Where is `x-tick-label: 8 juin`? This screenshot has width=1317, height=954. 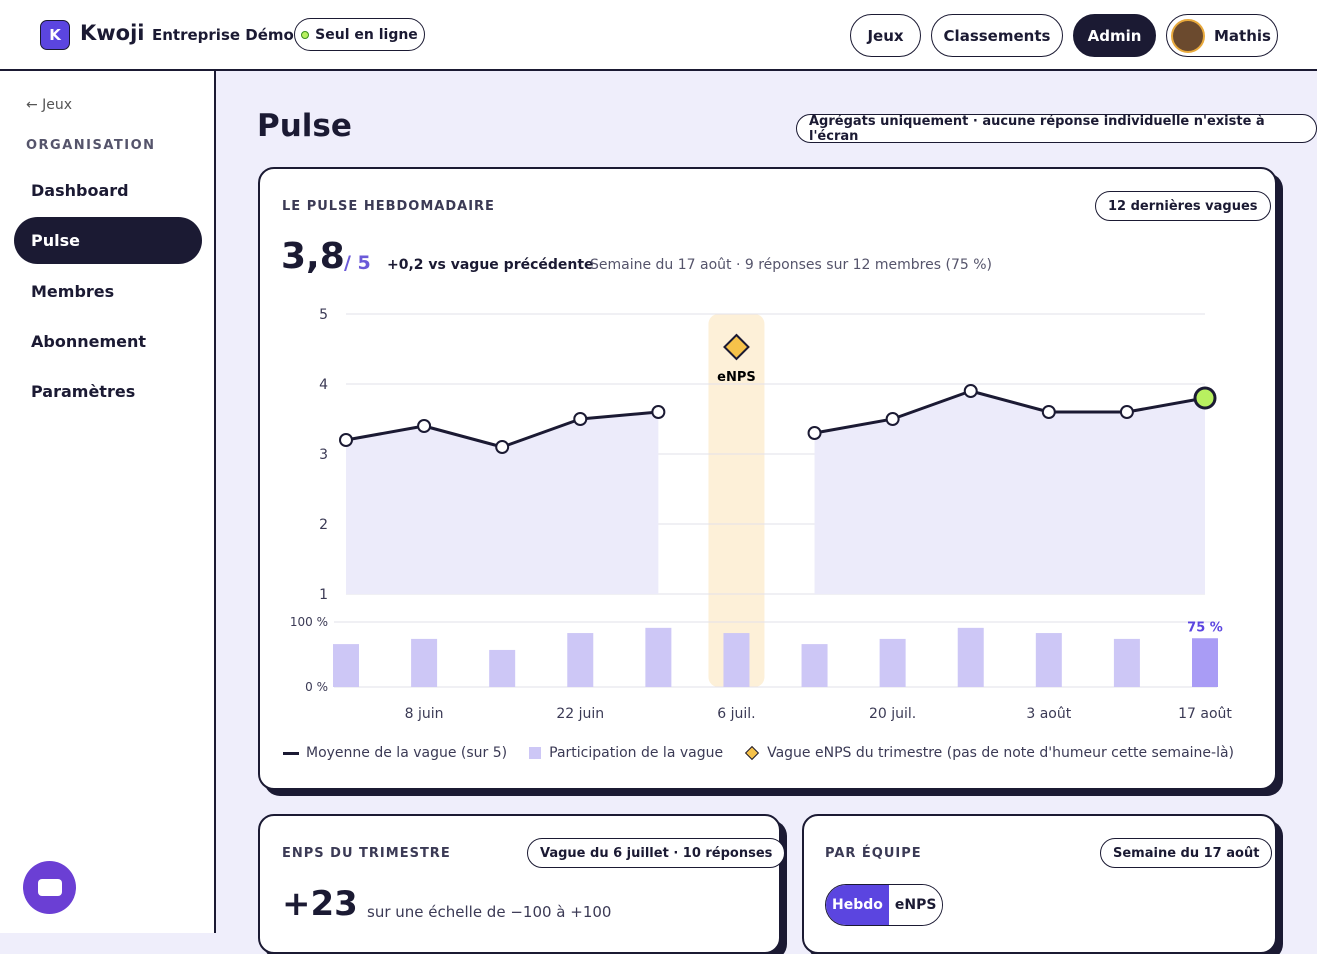 x-tick-label: 8 juin is located at coordinates (424, 714).